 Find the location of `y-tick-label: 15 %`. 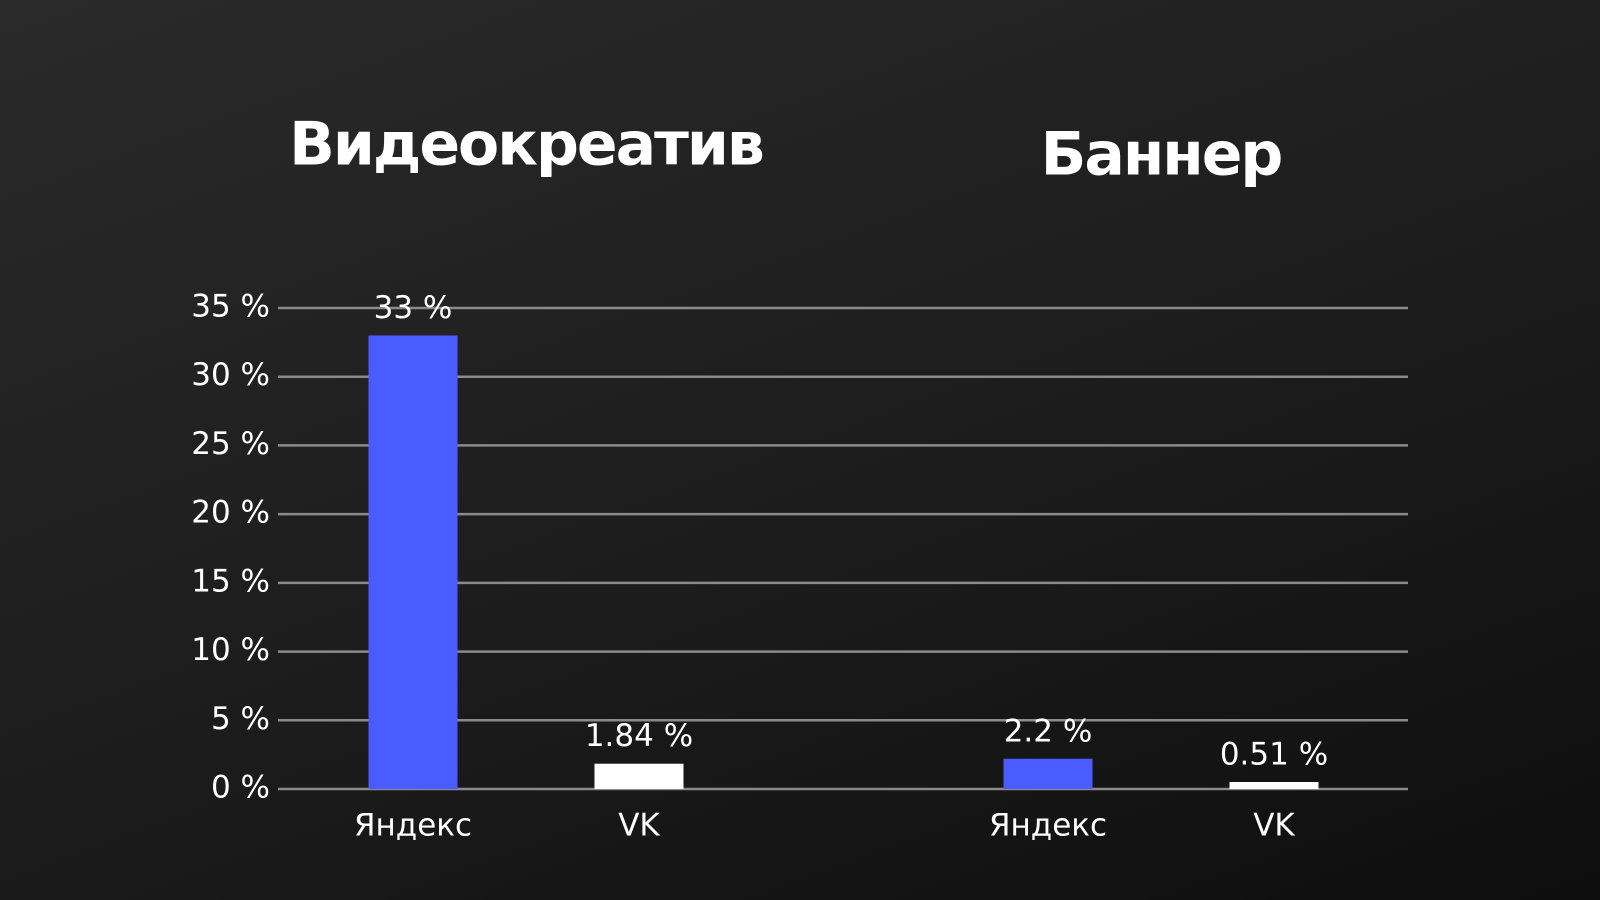

y-tick-label: 15 % is located at coordinates (230, 581).